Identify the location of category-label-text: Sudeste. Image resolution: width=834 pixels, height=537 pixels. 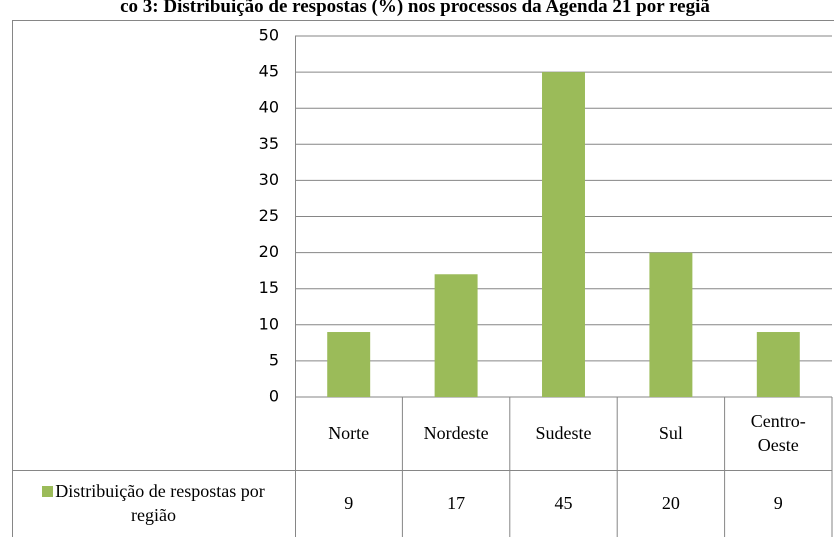
(563, 432).